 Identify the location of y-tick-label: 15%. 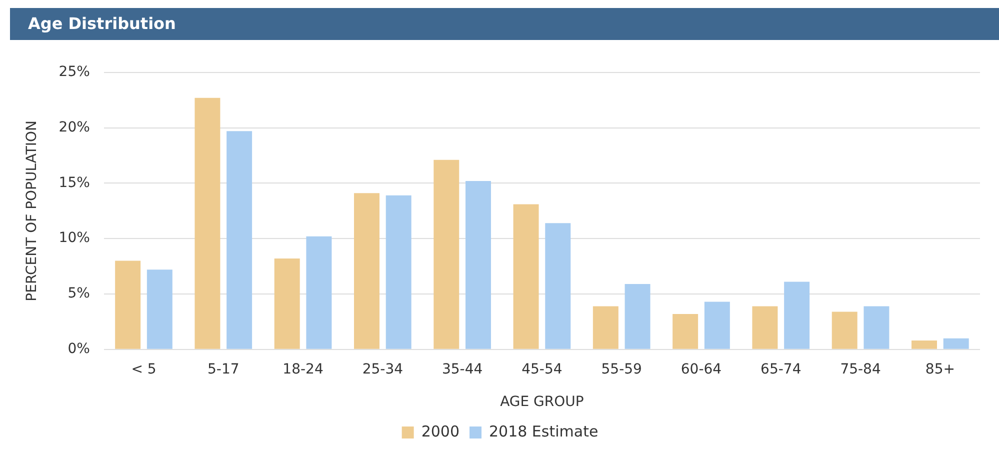
(74, 182).